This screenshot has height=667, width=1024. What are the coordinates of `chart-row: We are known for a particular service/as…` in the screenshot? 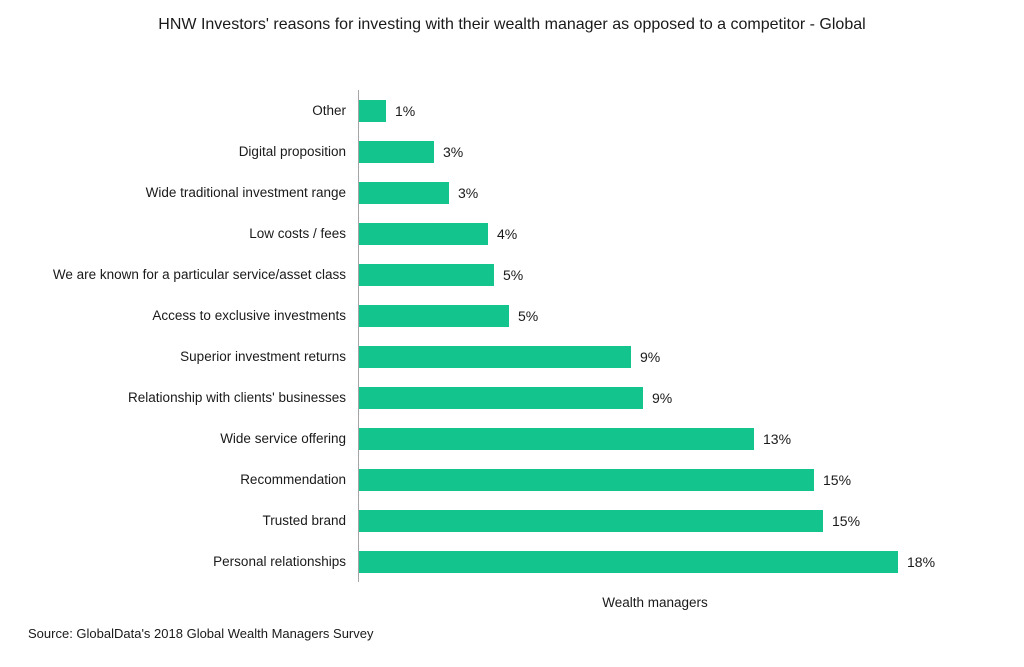 It's located at (512, 274).